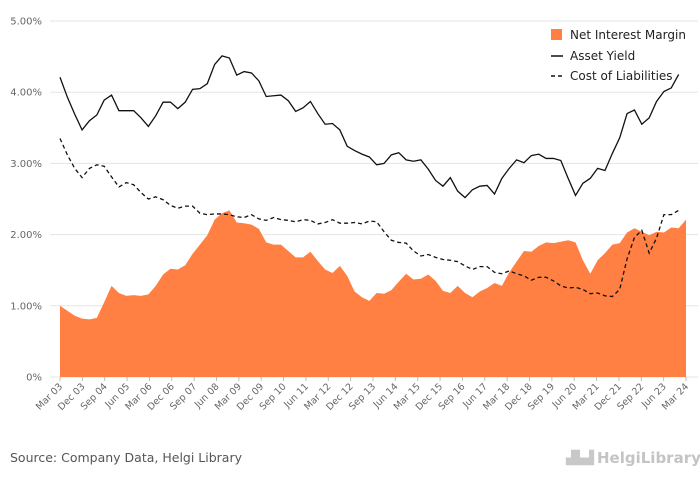 This screenshot has width=700, height=483. Describe the element at coordinates (648, 458) in the screenshot. I see `logo-text: HelgiLibrary` at that location.